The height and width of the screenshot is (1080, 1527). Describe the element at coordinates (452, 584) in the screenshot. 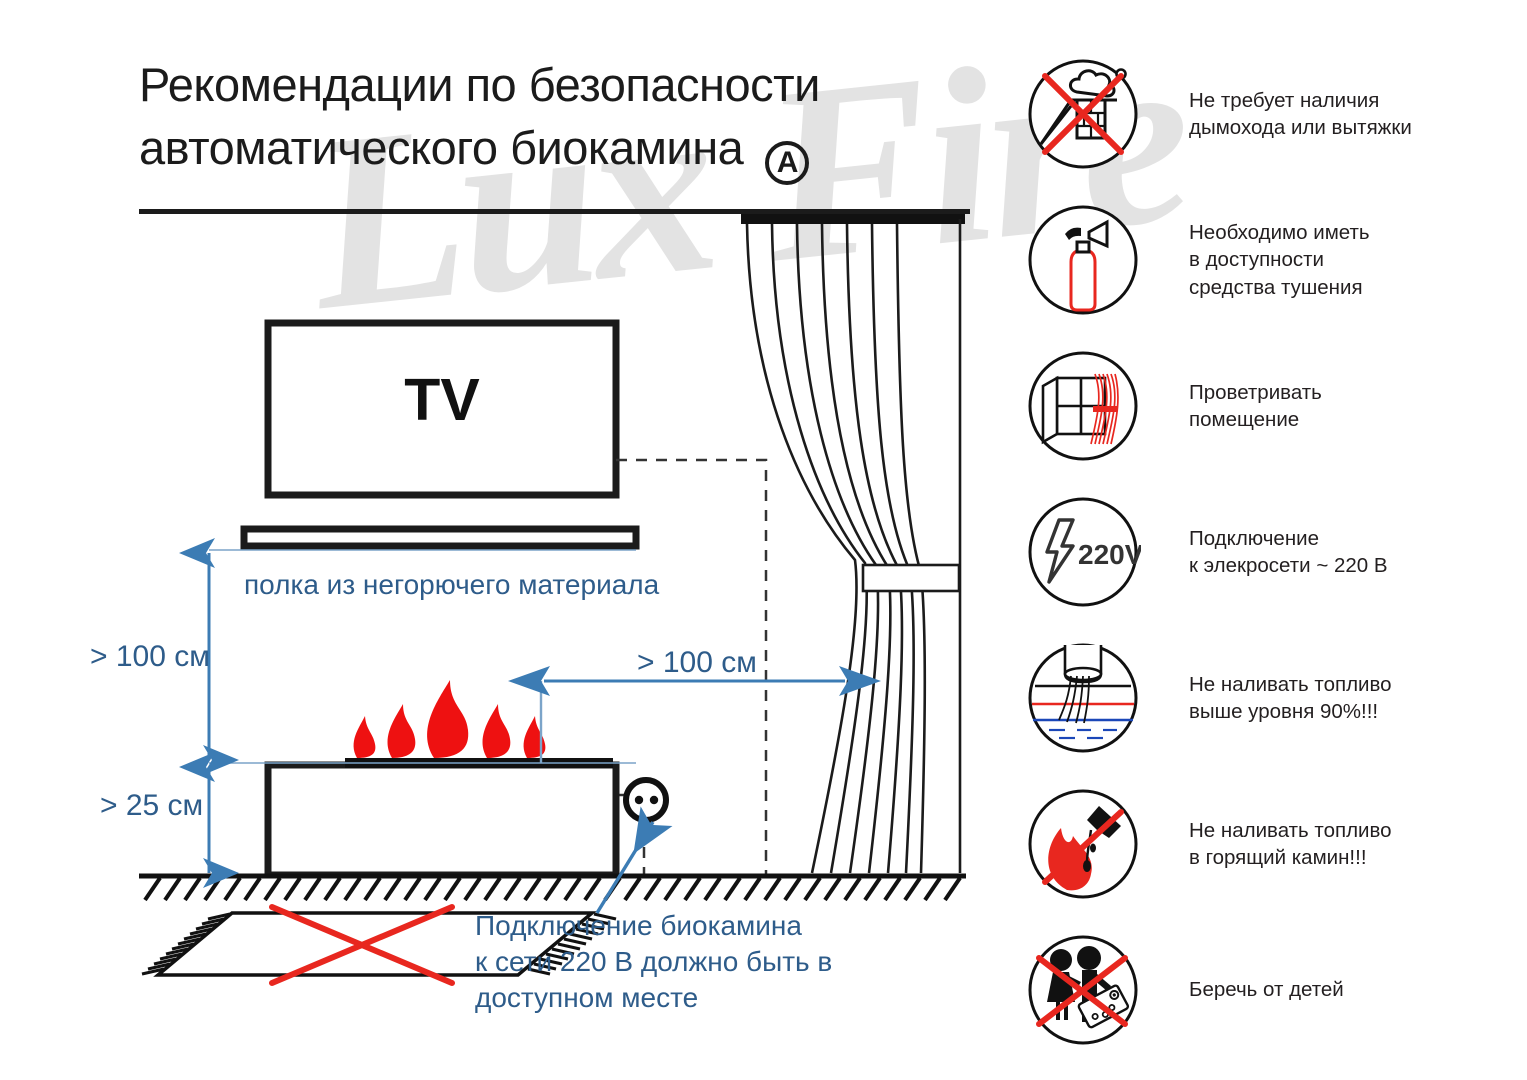

I see `shelf-caption: полка из негорючего материала` at that location.